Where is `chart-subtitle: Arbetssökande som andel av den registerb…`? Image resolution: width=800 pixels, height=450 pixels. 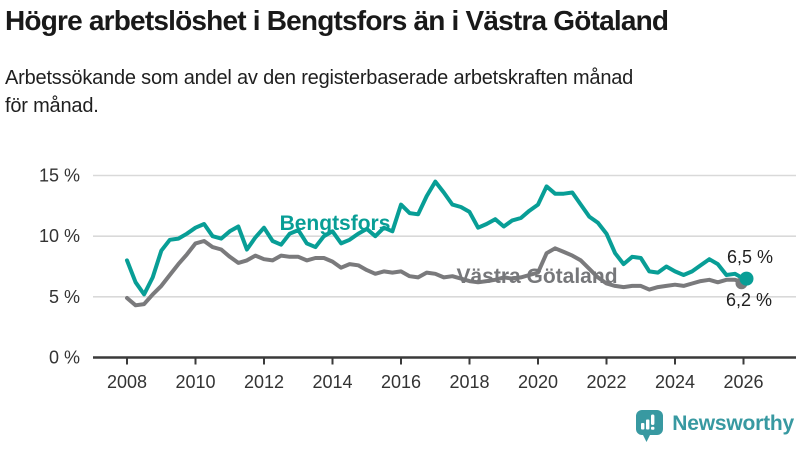
chart-subtitle: Arbetssökande som andel av den registerb… is located at coordinates (319, 92).